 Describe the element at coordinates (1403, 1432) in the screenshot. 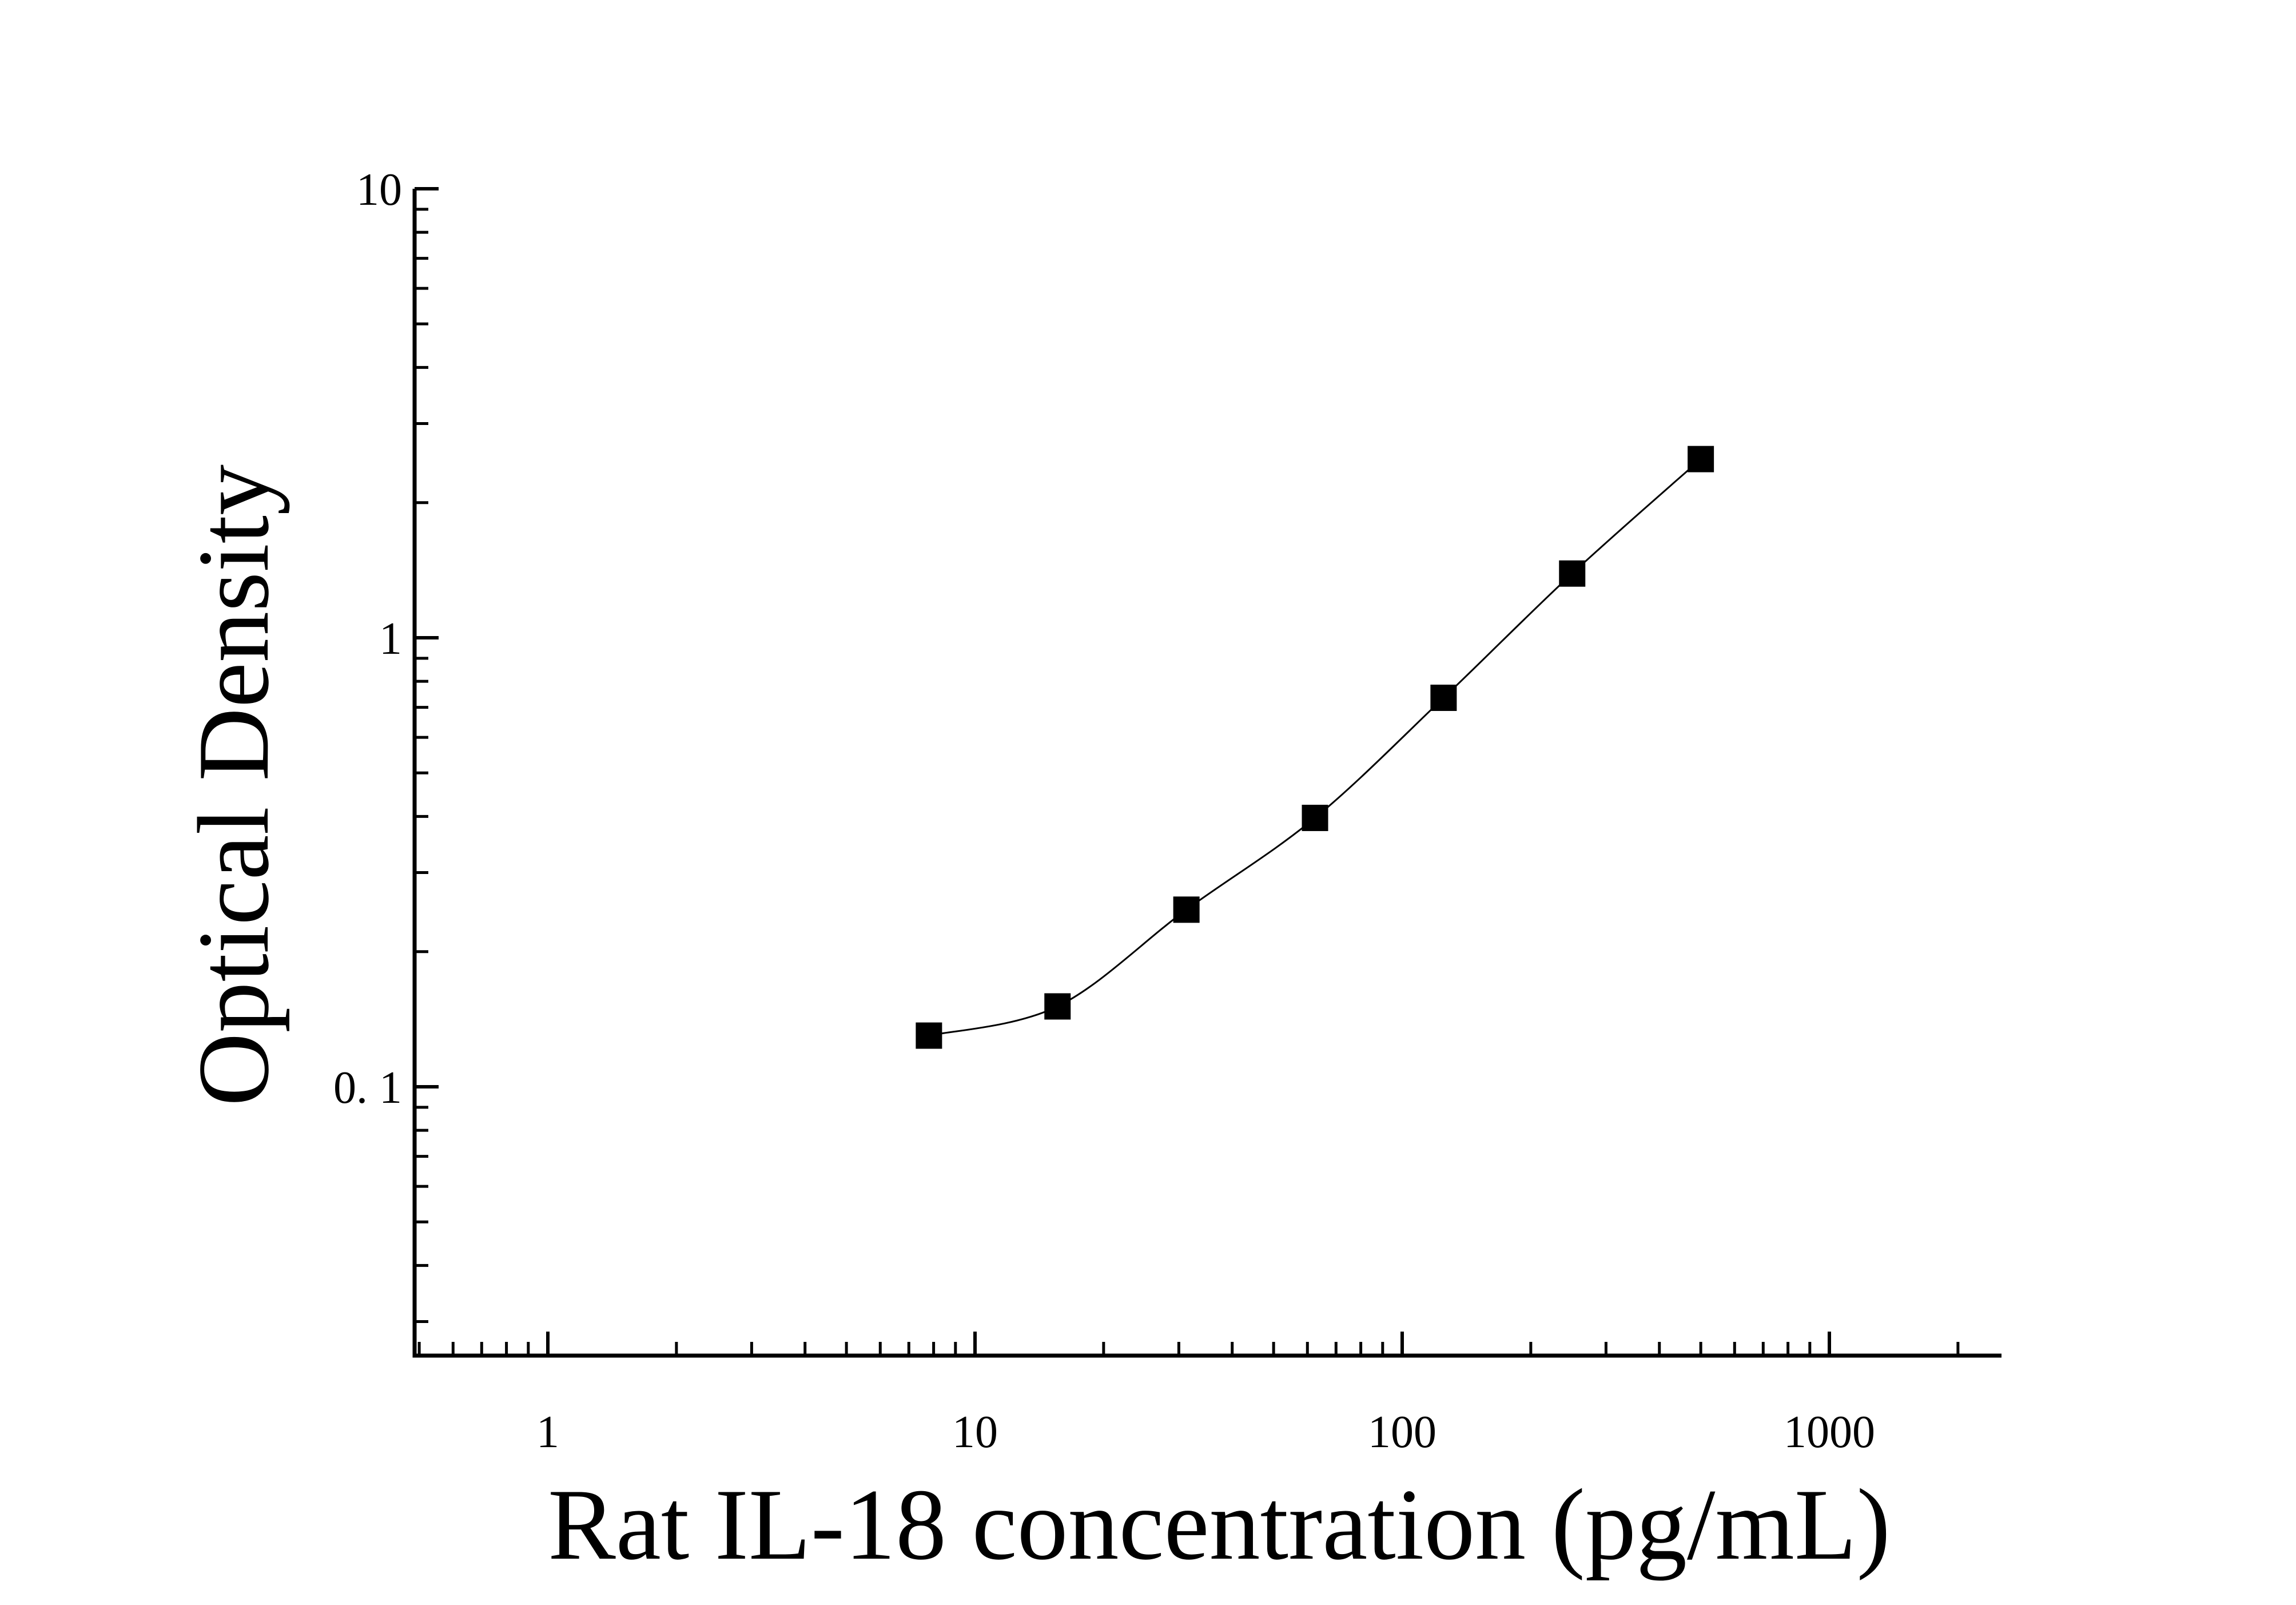

I see `x-tick-label: 100` at that location.